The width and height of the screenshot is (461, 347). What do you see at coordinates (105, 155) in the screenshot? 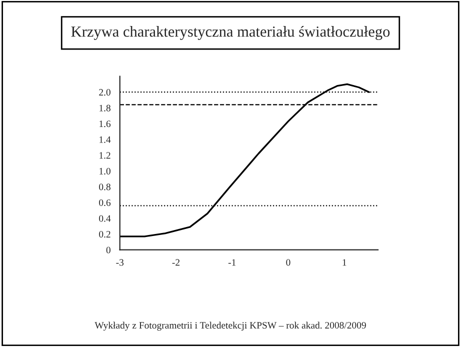
I see `y-tick-label: 1.2` at bounding box center [105, 155].